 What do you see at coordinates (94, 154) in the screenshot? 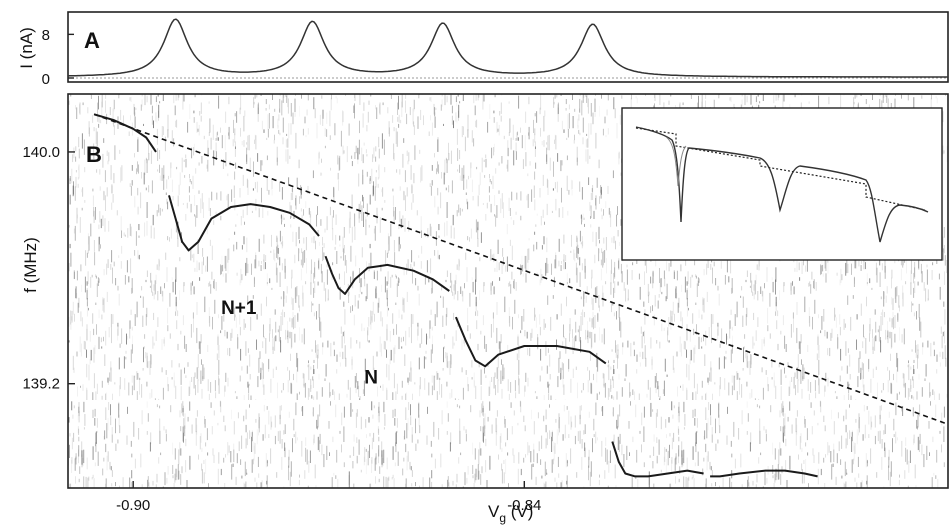
I see `panel-b-letter: B` at bounding box center [94, 154].